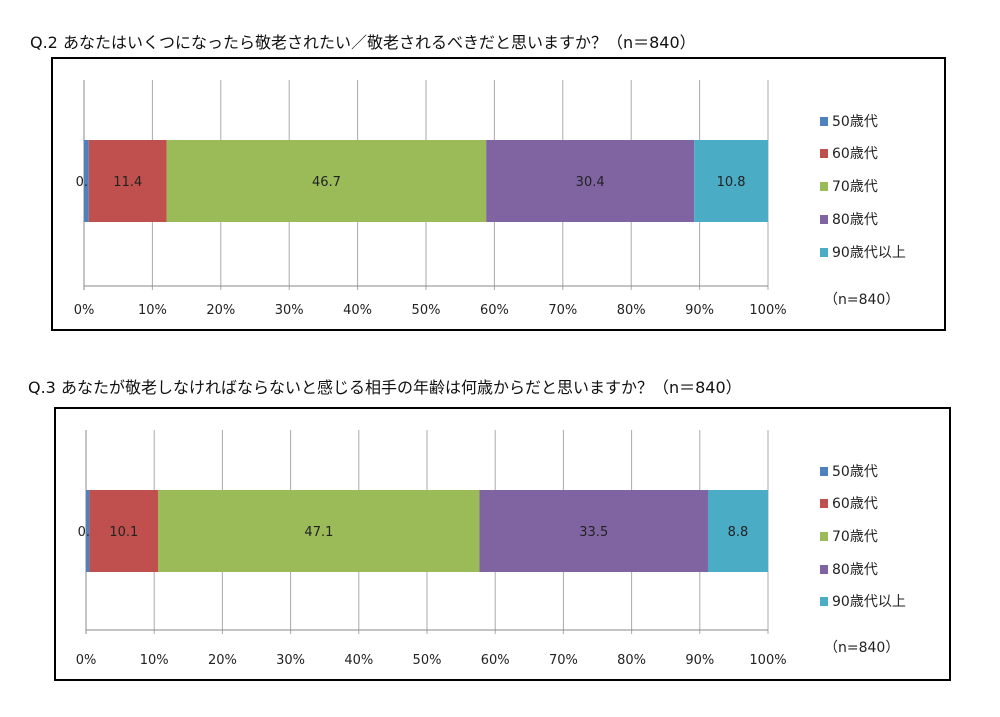 This screenshot has height=717, width=1000. I want to click on chart-2-x-tick-label: 0%, so click(86, 660).